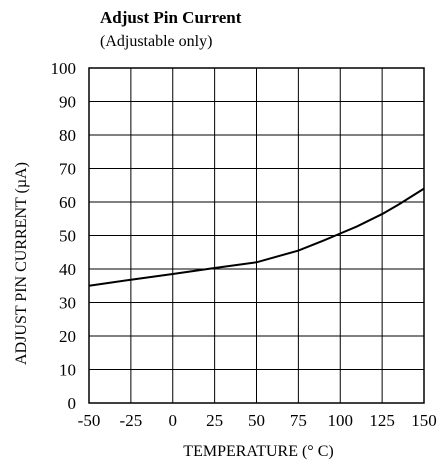  Describe the element at coordinates (21, 263) in the screenshot. I see `y-axis-label: ADJUST PIN CURRENT (µA)` at that location.